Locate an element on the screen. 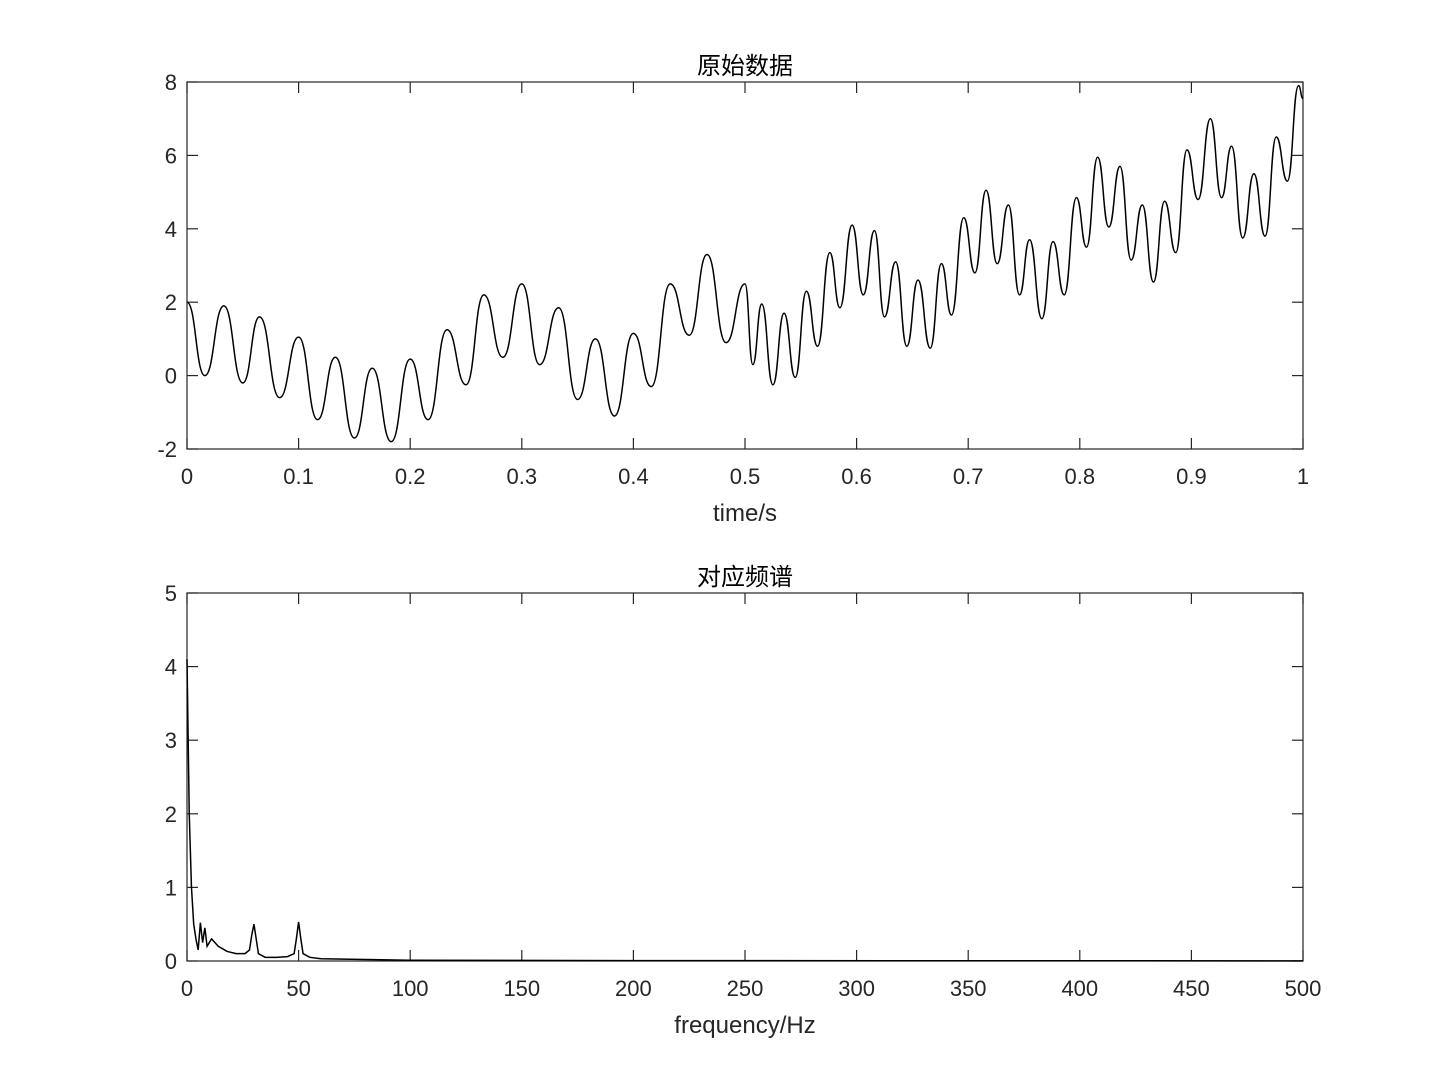  x-tick-label: 500 is located at coordinates (1303, 988).